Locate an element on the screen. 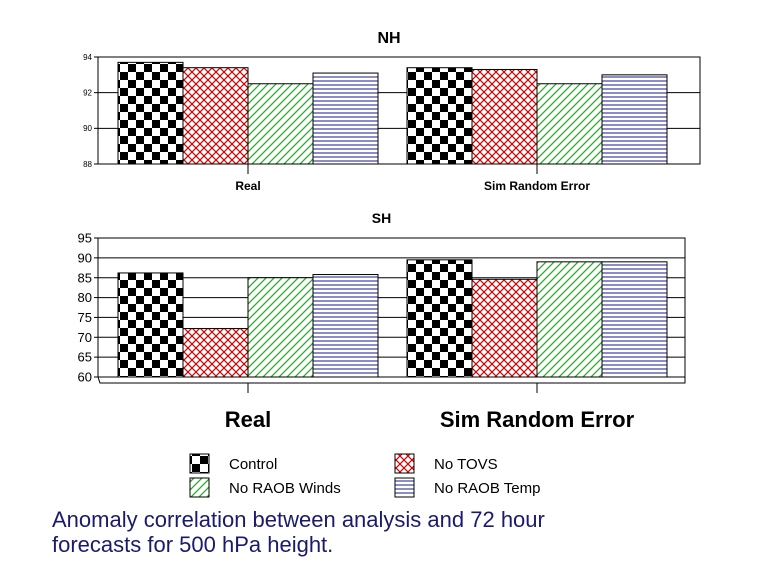 This screenshot has width=768, height=576. legend-item-no-raob-winds: No RAOB Winds is located at coordinates (265, 487).